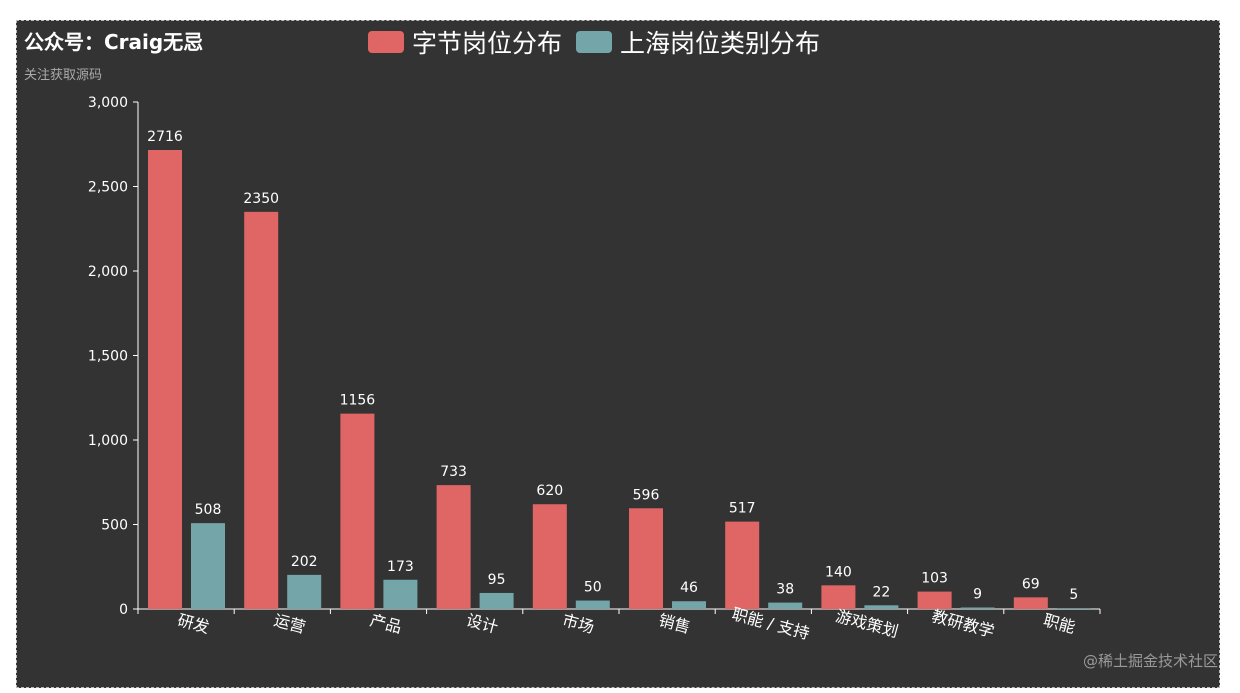 The width and height of the screenshot is (1240, 693). I want to click on x-category-label: 销售, so click(675, 623).